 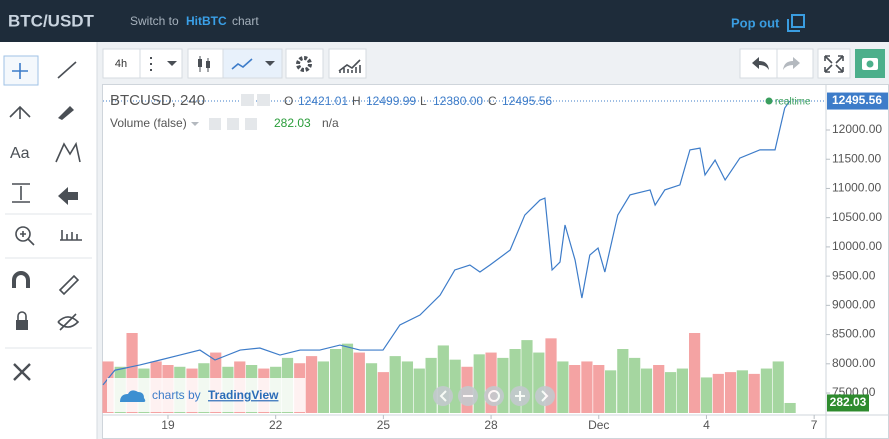 What do you see at coordinates (176, 395) in the screenshot?
I see `watermark-text: charts by` at bounding box center [176, 395].